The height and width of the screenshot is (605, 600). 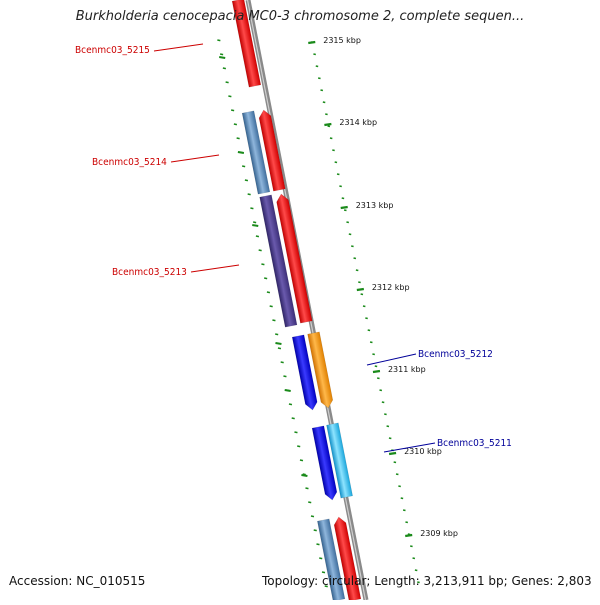 I want to click on gene-label: Bcenmc03_5215, so click(x=112, y=50).